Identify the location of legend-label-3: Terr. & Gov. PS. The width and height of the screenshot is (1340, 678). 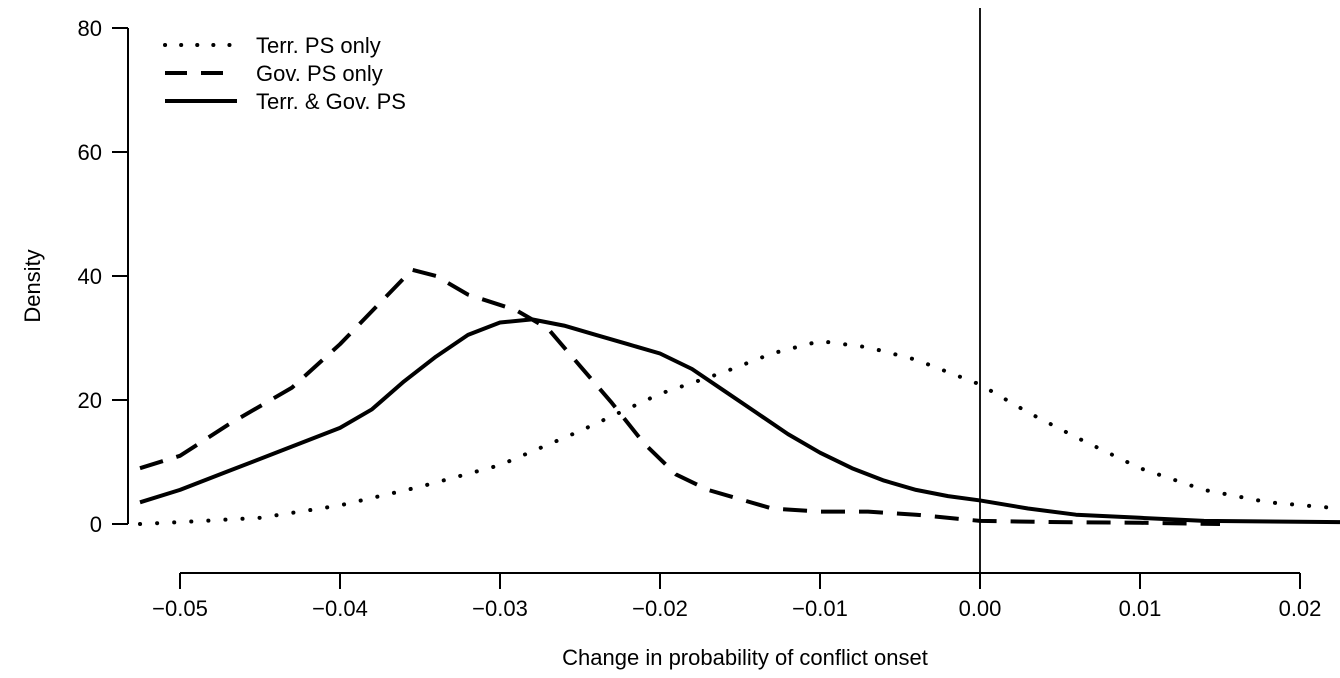
(331, 101).